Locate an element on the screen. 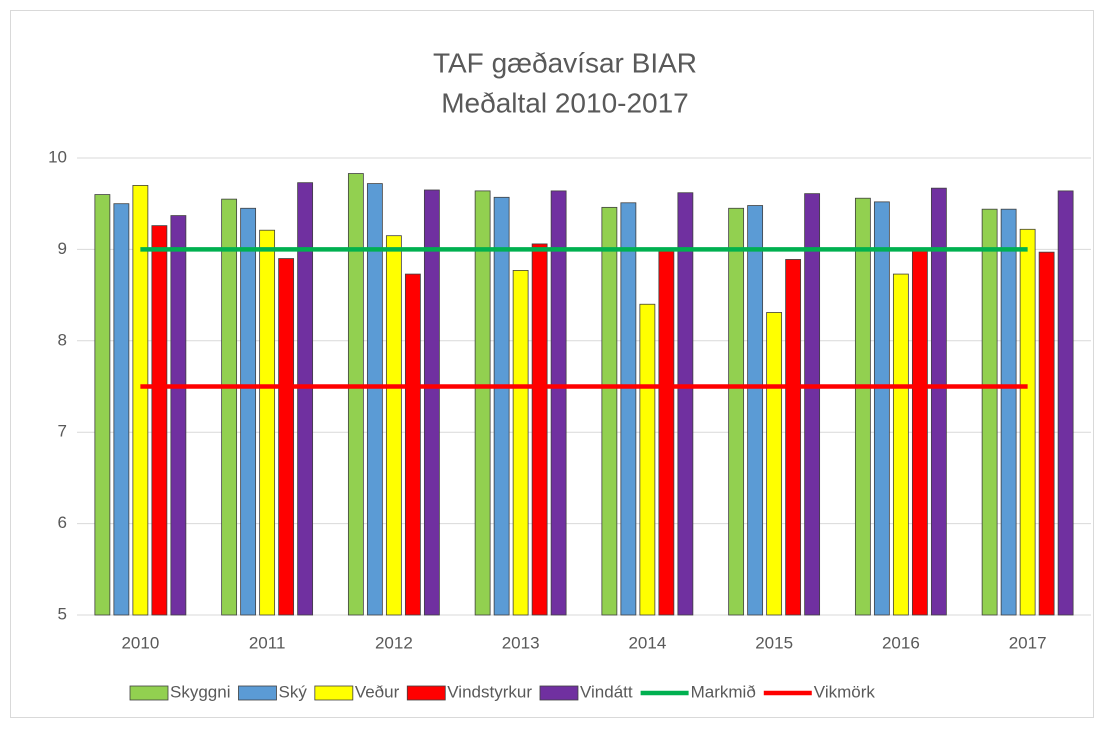 This screenshot has height=733, width=1104. legend-label: Markmið is located at coordinates (723, 691).